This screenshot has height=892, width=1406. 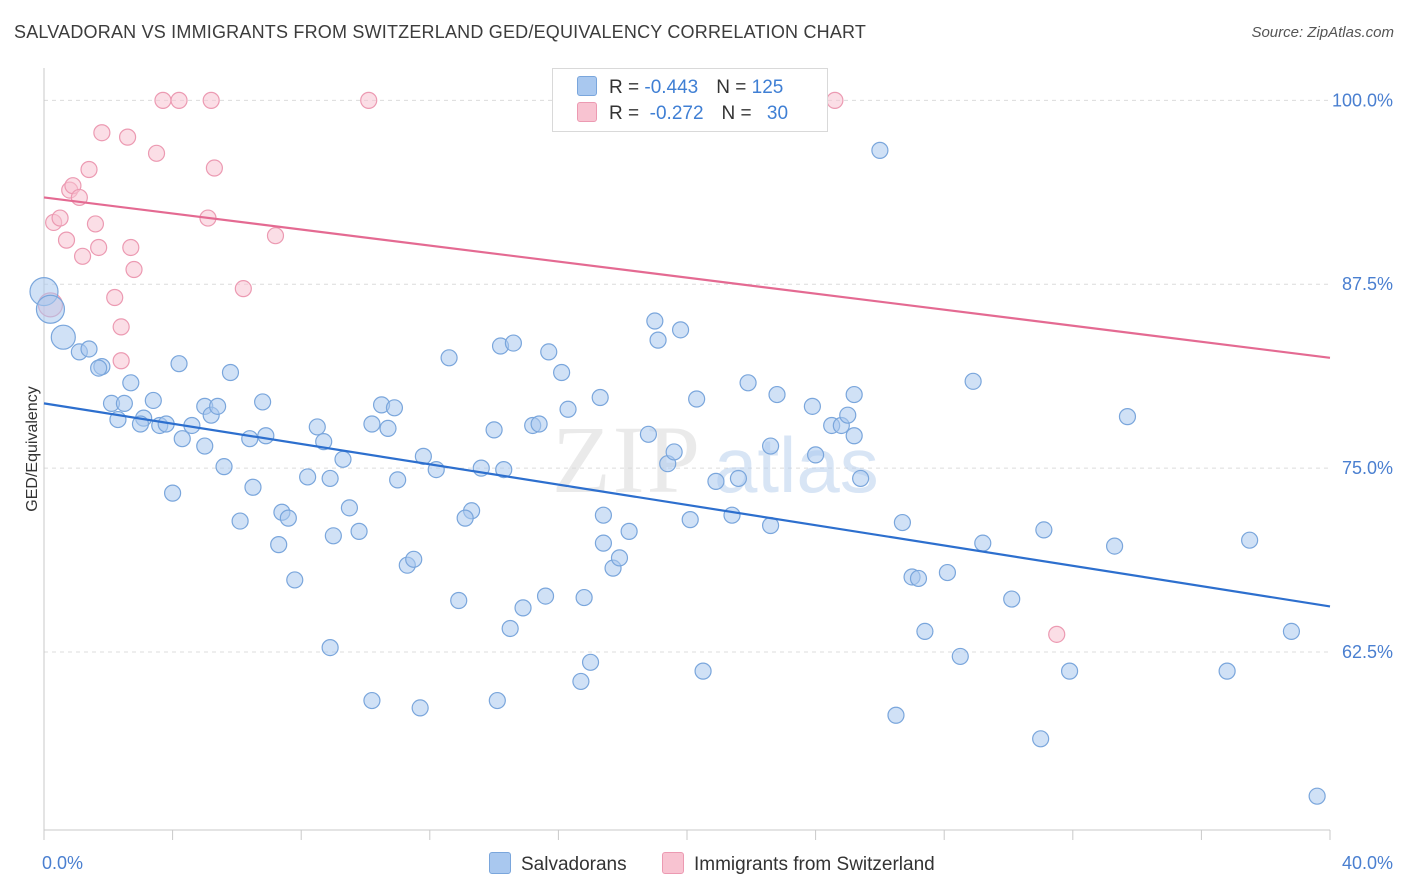 I want to click on legend-row-switzerland: R = -0.272 N = 30, so click(x=682, y=114).